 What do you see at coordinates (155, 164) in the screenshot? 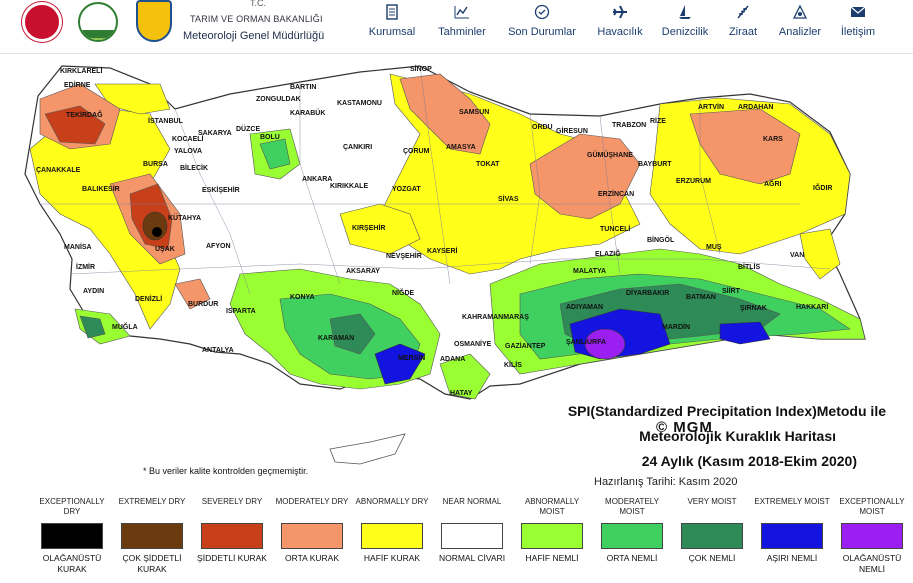
I see `city-bursa: BURSA` at bounding box center [155, 164].